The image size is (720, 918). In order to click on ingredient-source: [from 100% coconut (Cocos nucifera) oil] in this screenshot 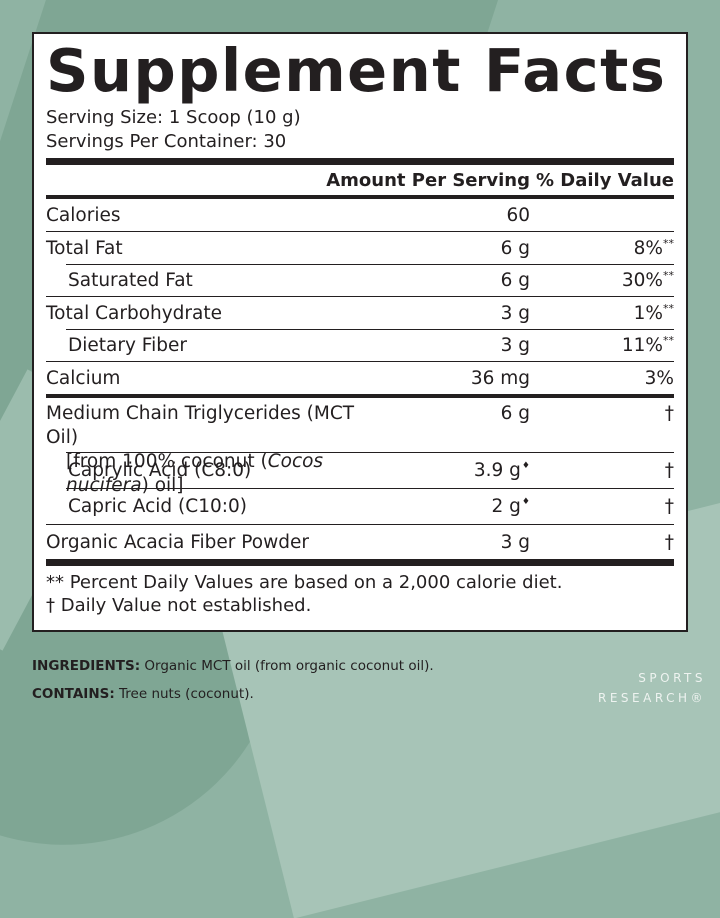, I will do `click(195, 473)`.